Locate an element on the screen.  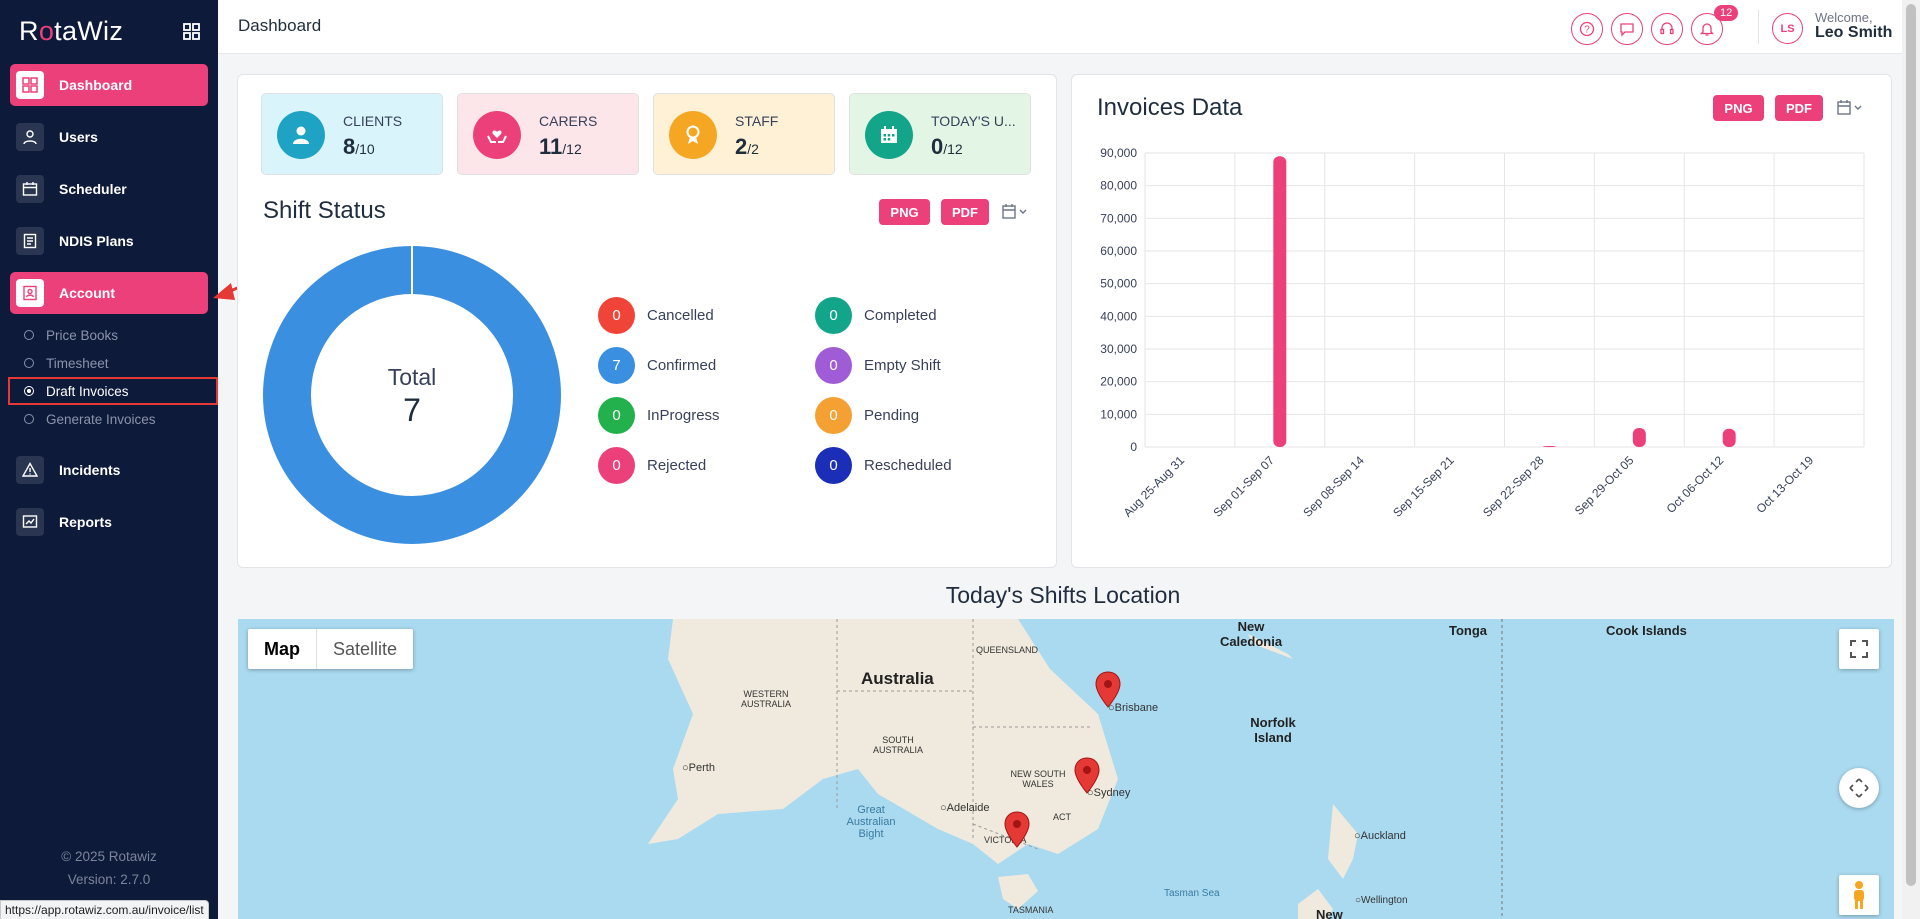
sidebar-item-label: Dashboard is located at coordinates (96, 85).